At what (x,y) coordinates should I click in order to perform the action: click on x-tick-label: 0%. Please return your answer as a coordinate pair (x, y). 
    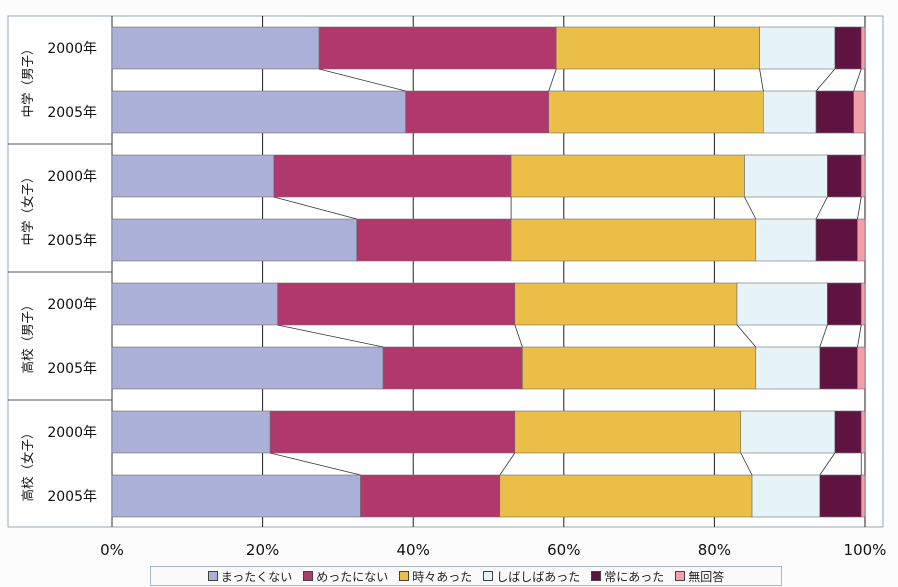
    Looking at the image, I should click on (112, 550).